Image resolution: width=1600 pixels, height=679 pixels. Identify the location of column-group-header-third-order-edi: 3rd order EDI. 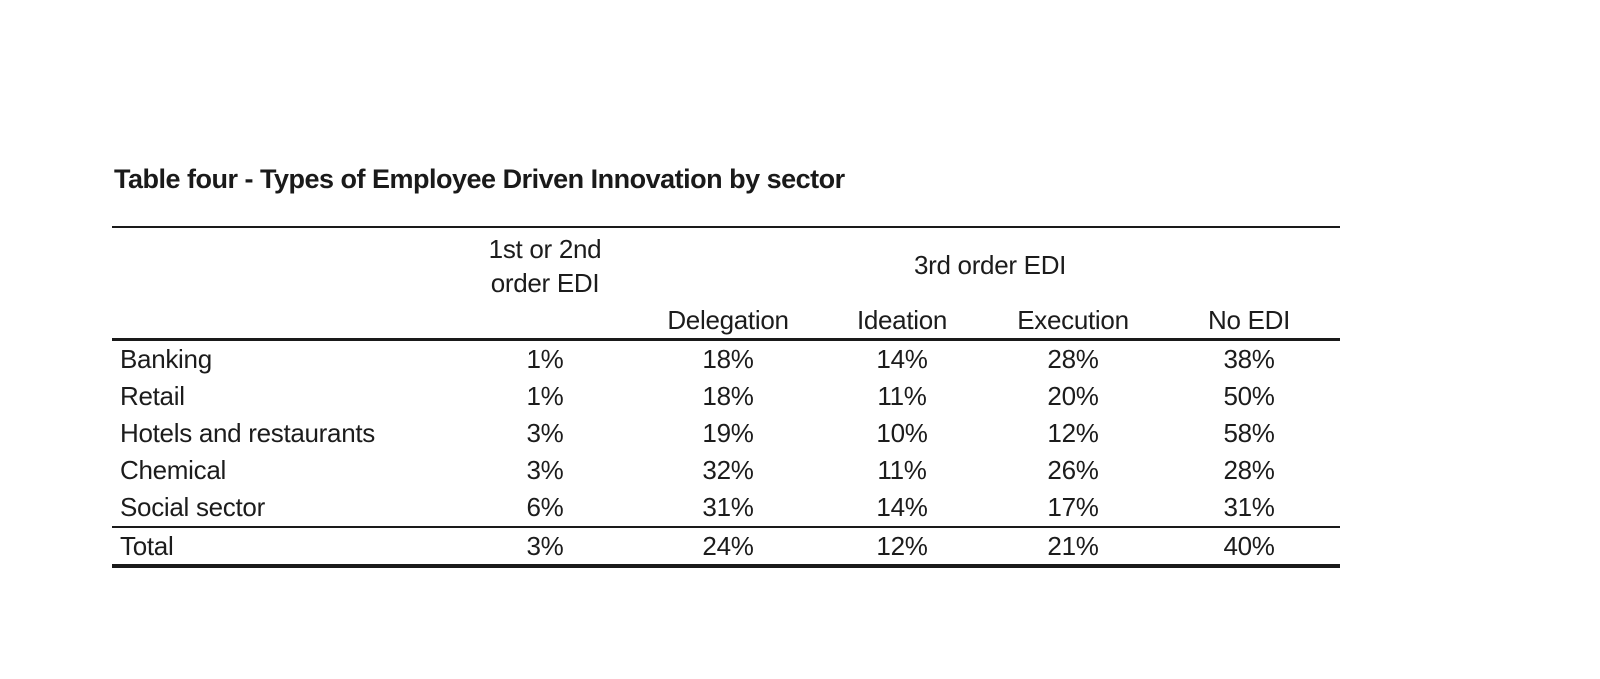
(990, 265).